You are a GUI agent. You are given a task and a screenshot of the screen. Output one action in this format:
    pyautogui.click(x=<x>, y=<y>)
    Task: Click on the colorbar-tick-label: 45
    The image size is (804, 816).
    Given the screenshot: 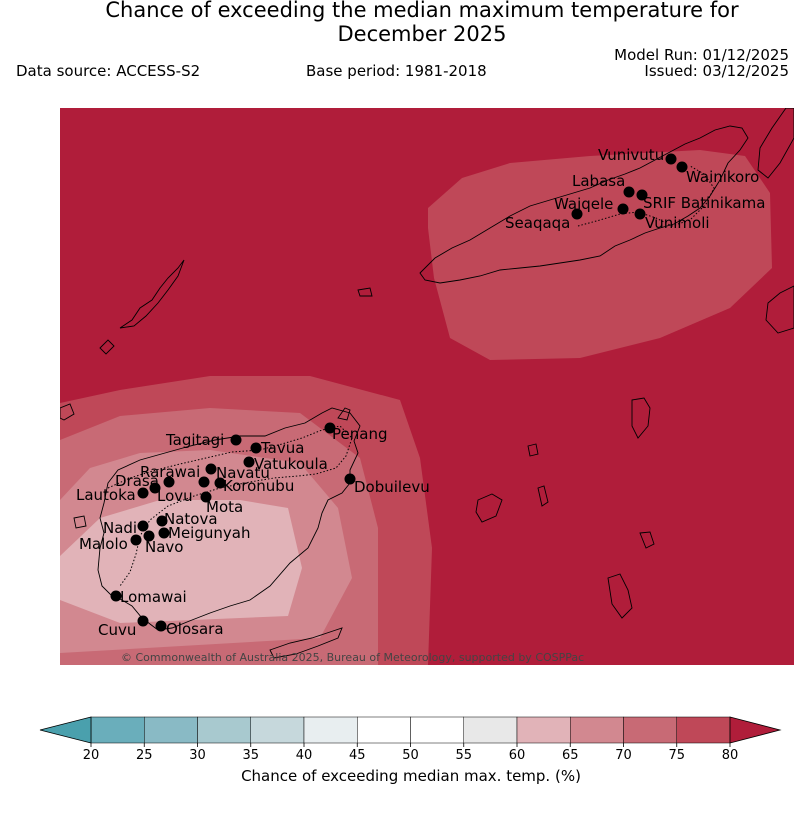 What is the action you would take?
    pyautogui.click(x=357, y=755)
    